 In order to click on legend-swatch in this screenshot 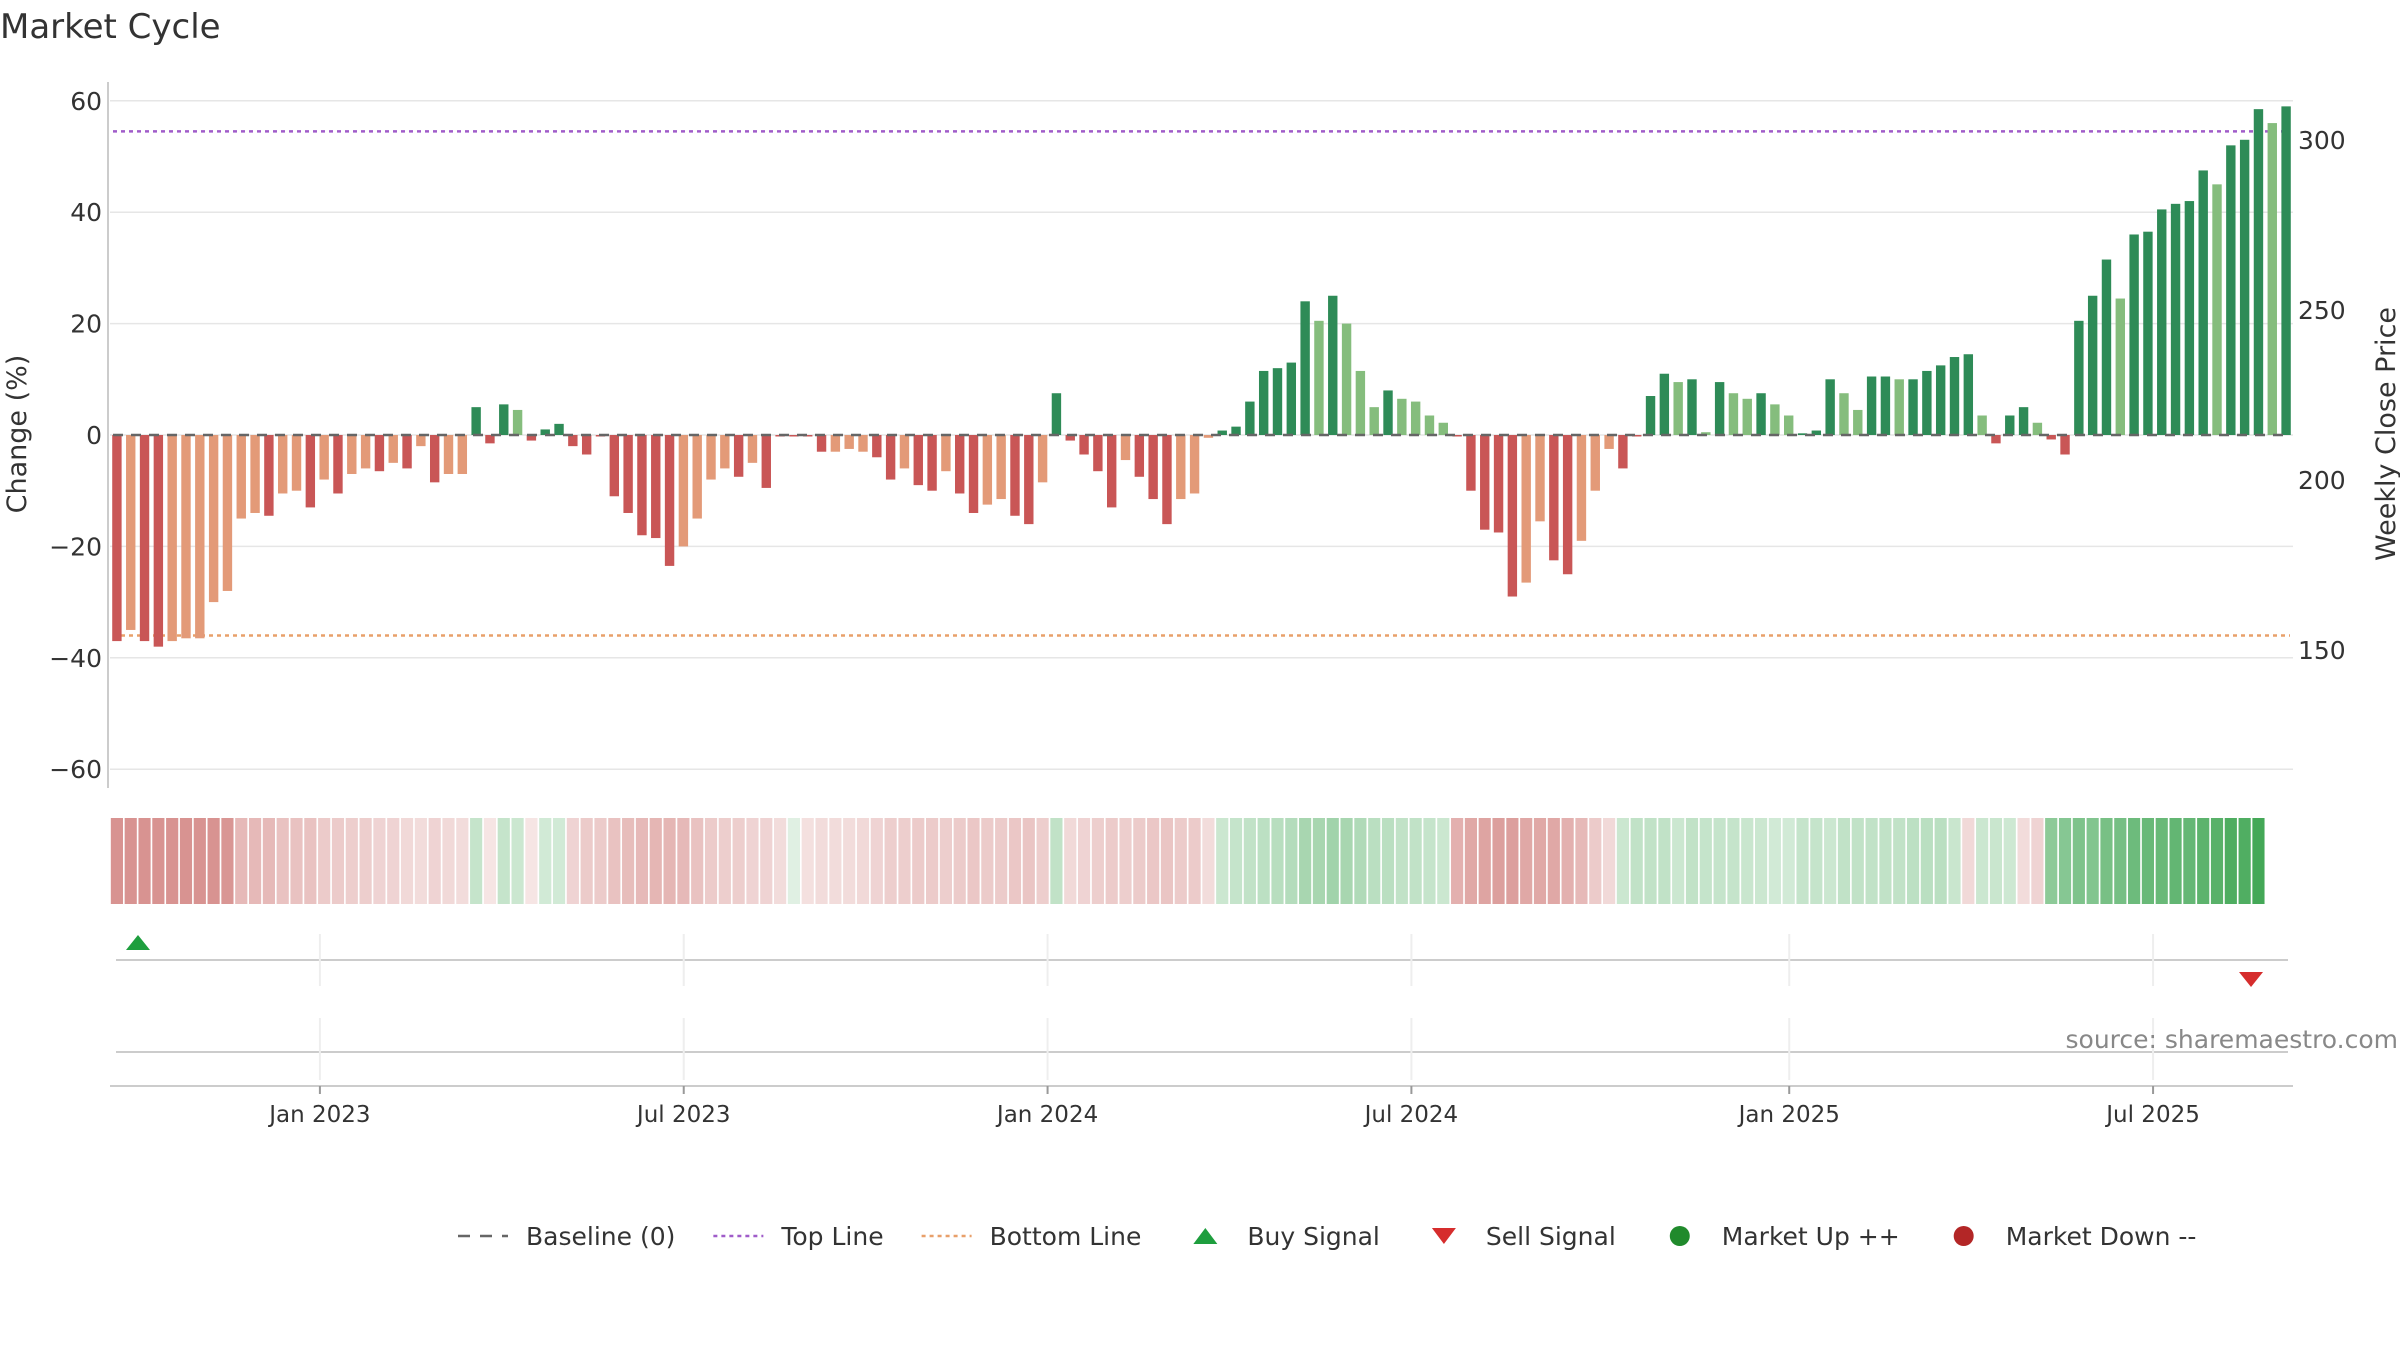, I will do `click(1443, 1236)`.